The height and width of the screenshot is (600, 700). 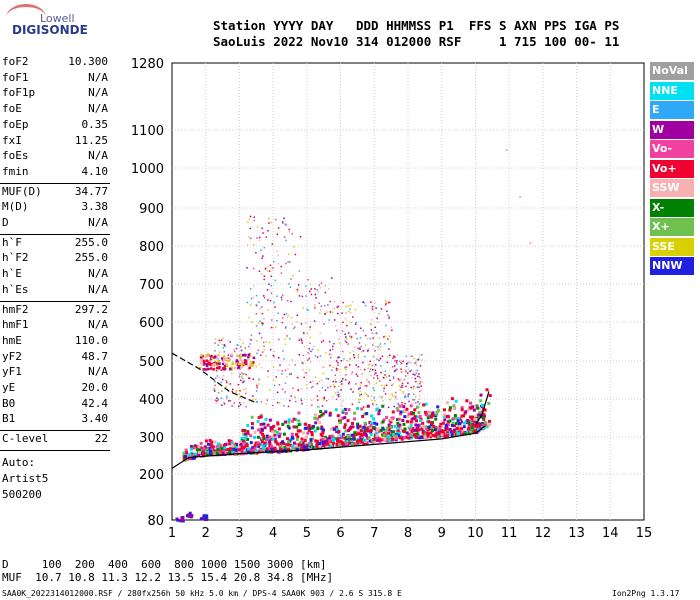 What do you see at coordinates (15, 61) in the screenshot?
I see `parameter-name: foF2` at bounding box center [15, 61].